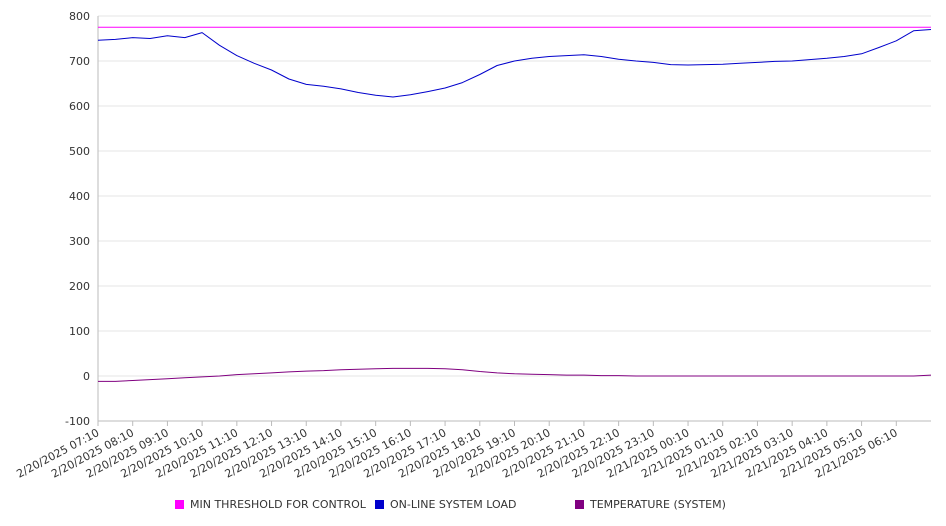 The image size is (946, 526). What do you see at coordinates (77, 219) in the screenshot?
I see `y-axis-ticks: 800 700 600 500 400 300 200 100 0 -100` at bounding box center [77, 219].